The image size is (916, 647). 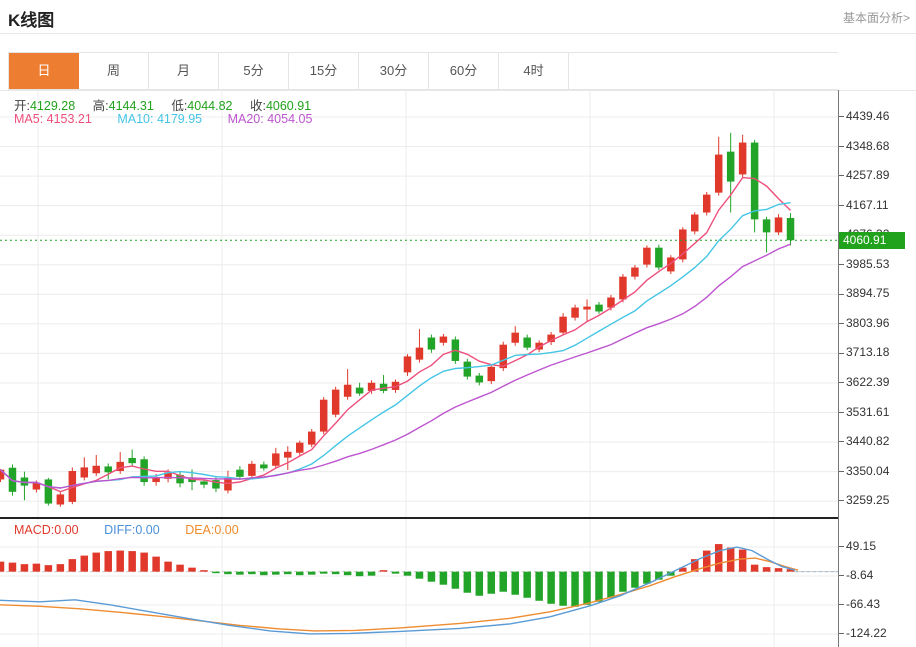 I want to click on current-price-badge: 4060.91, so click(x=872, y=240).